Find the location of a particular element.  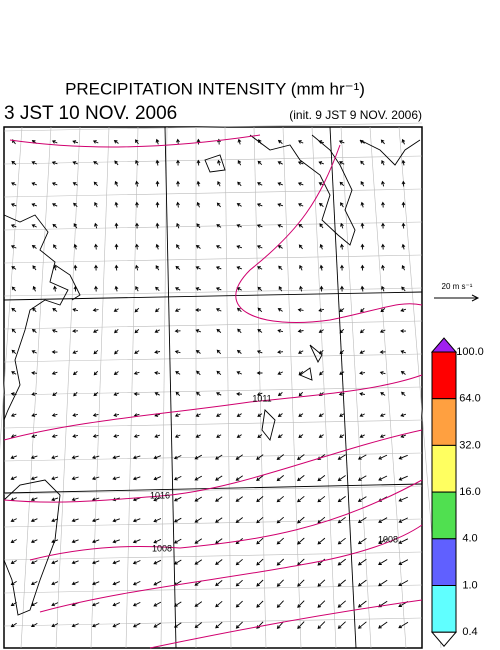

colorbar-label: 32.0 is located at coordinates (469, 445).